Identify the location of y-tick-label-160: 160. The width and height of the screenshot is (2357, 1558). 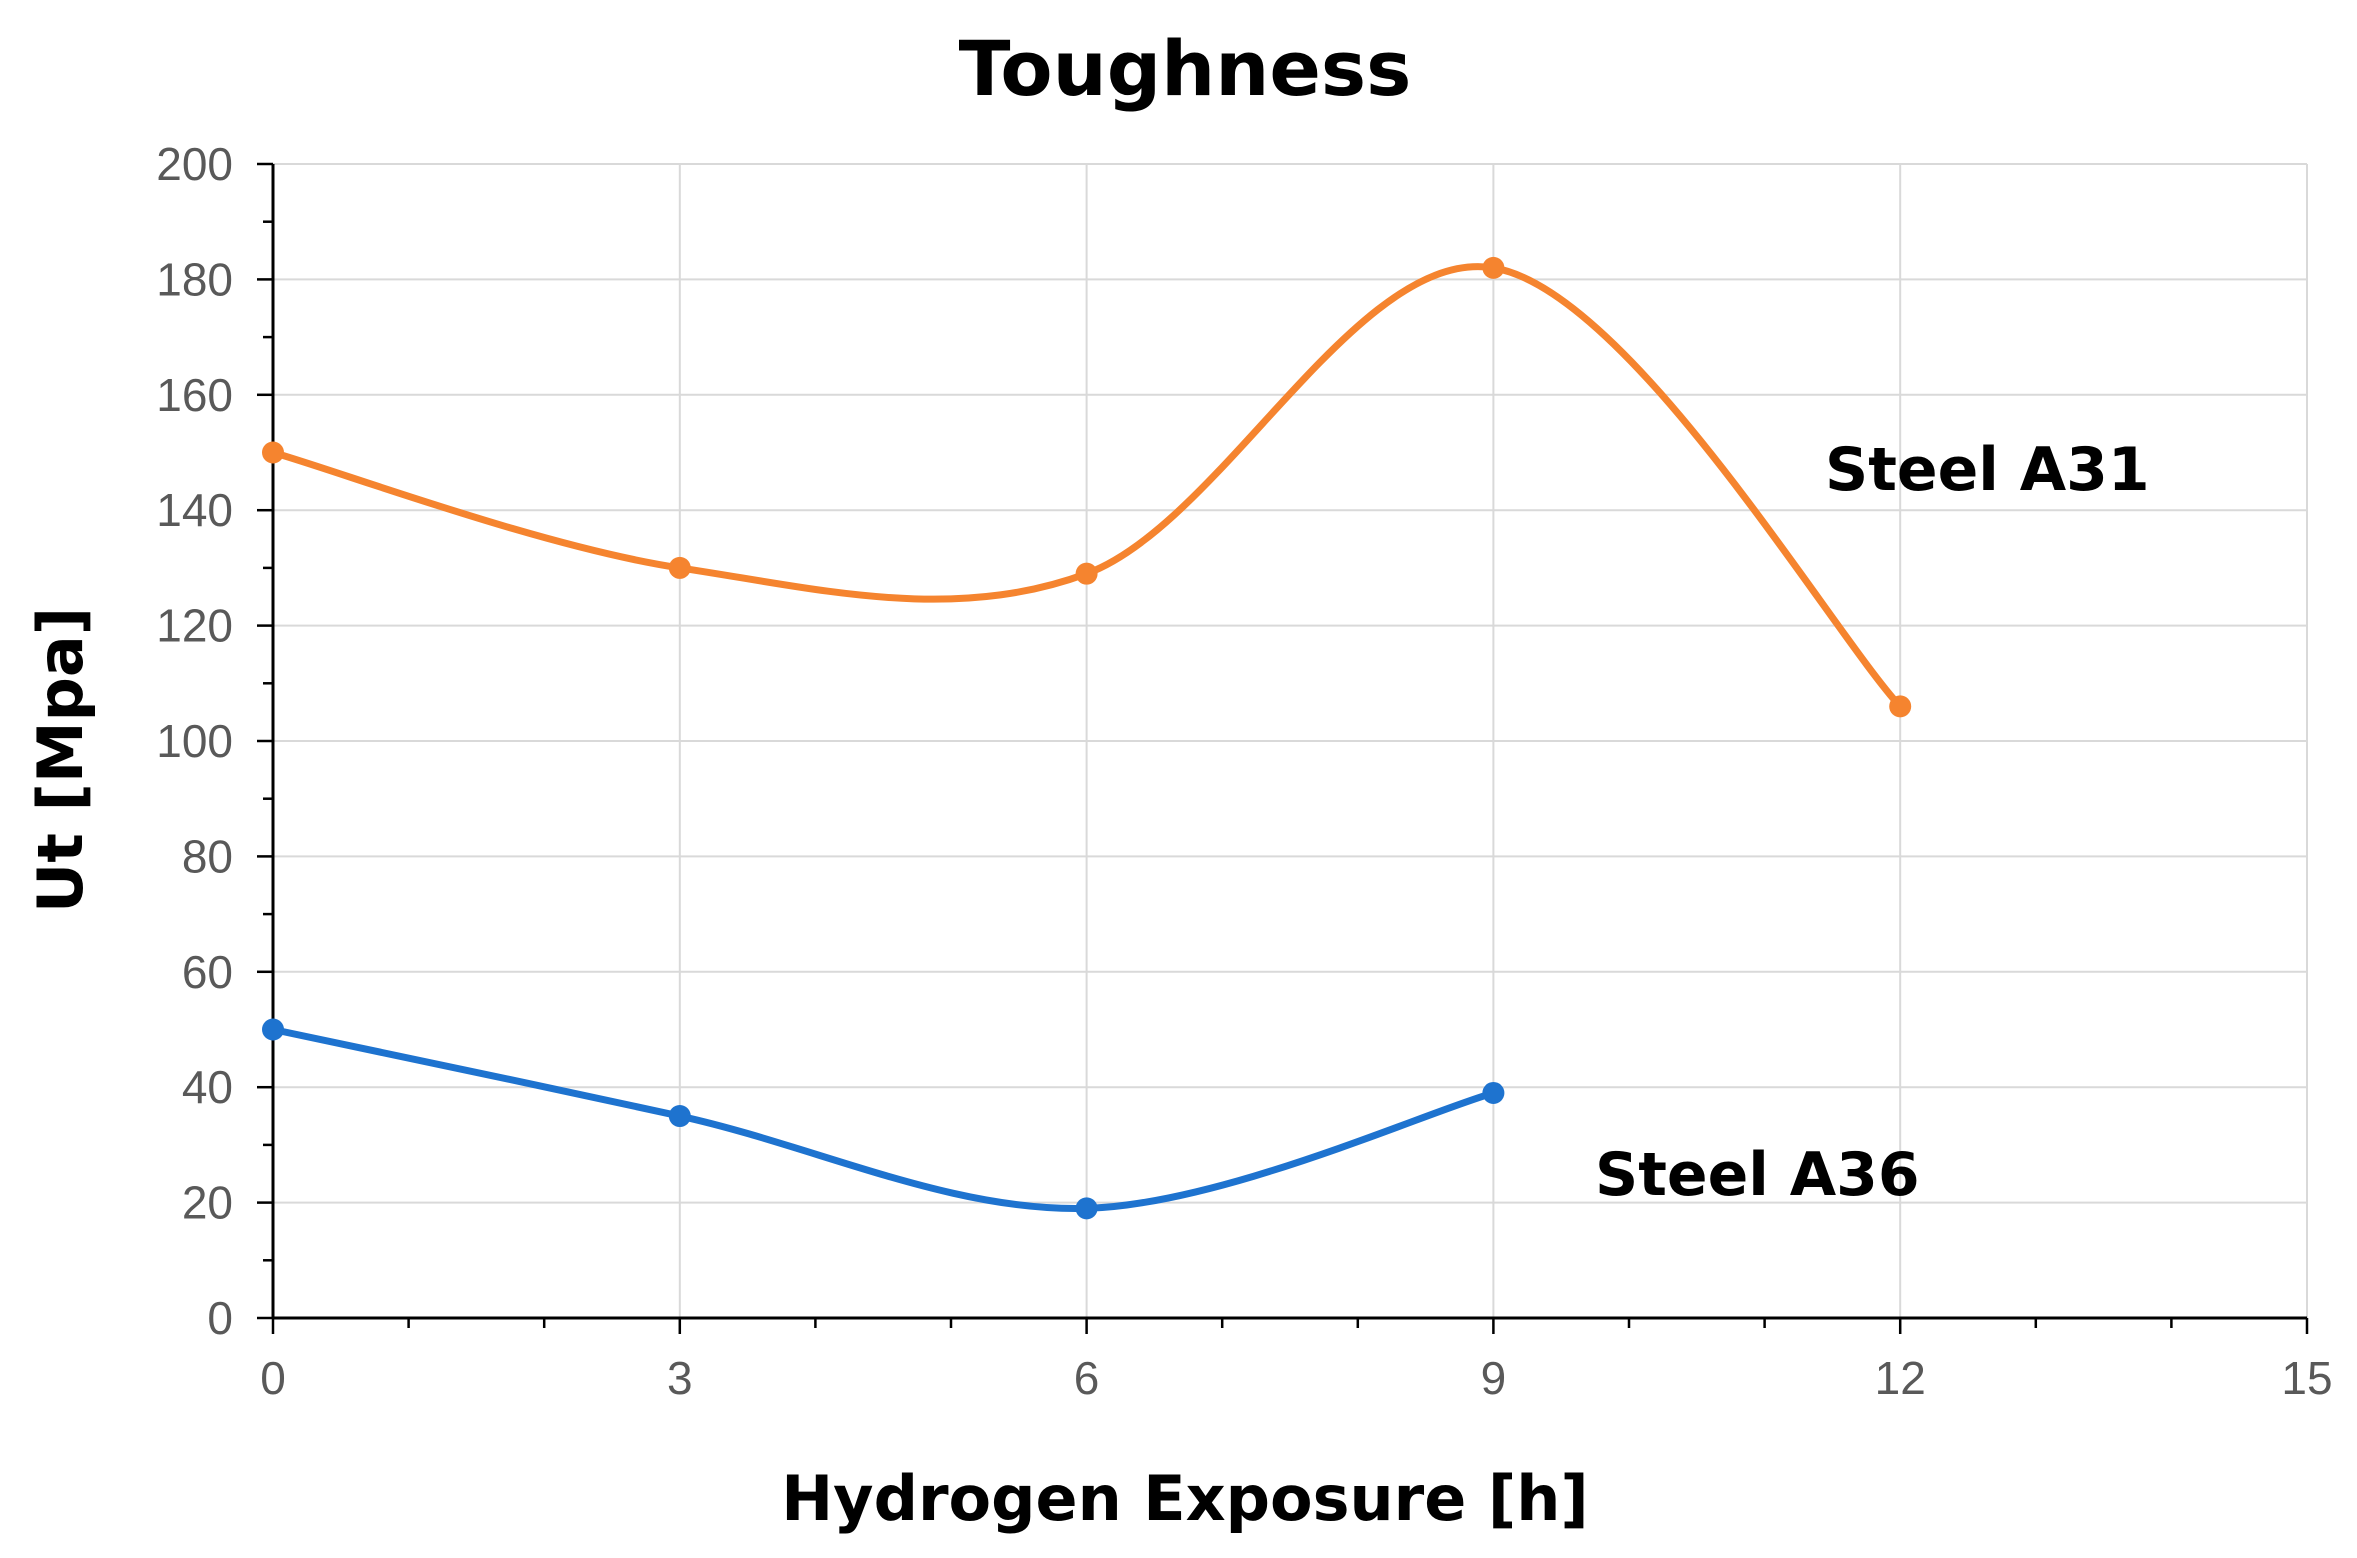
(194, 395).